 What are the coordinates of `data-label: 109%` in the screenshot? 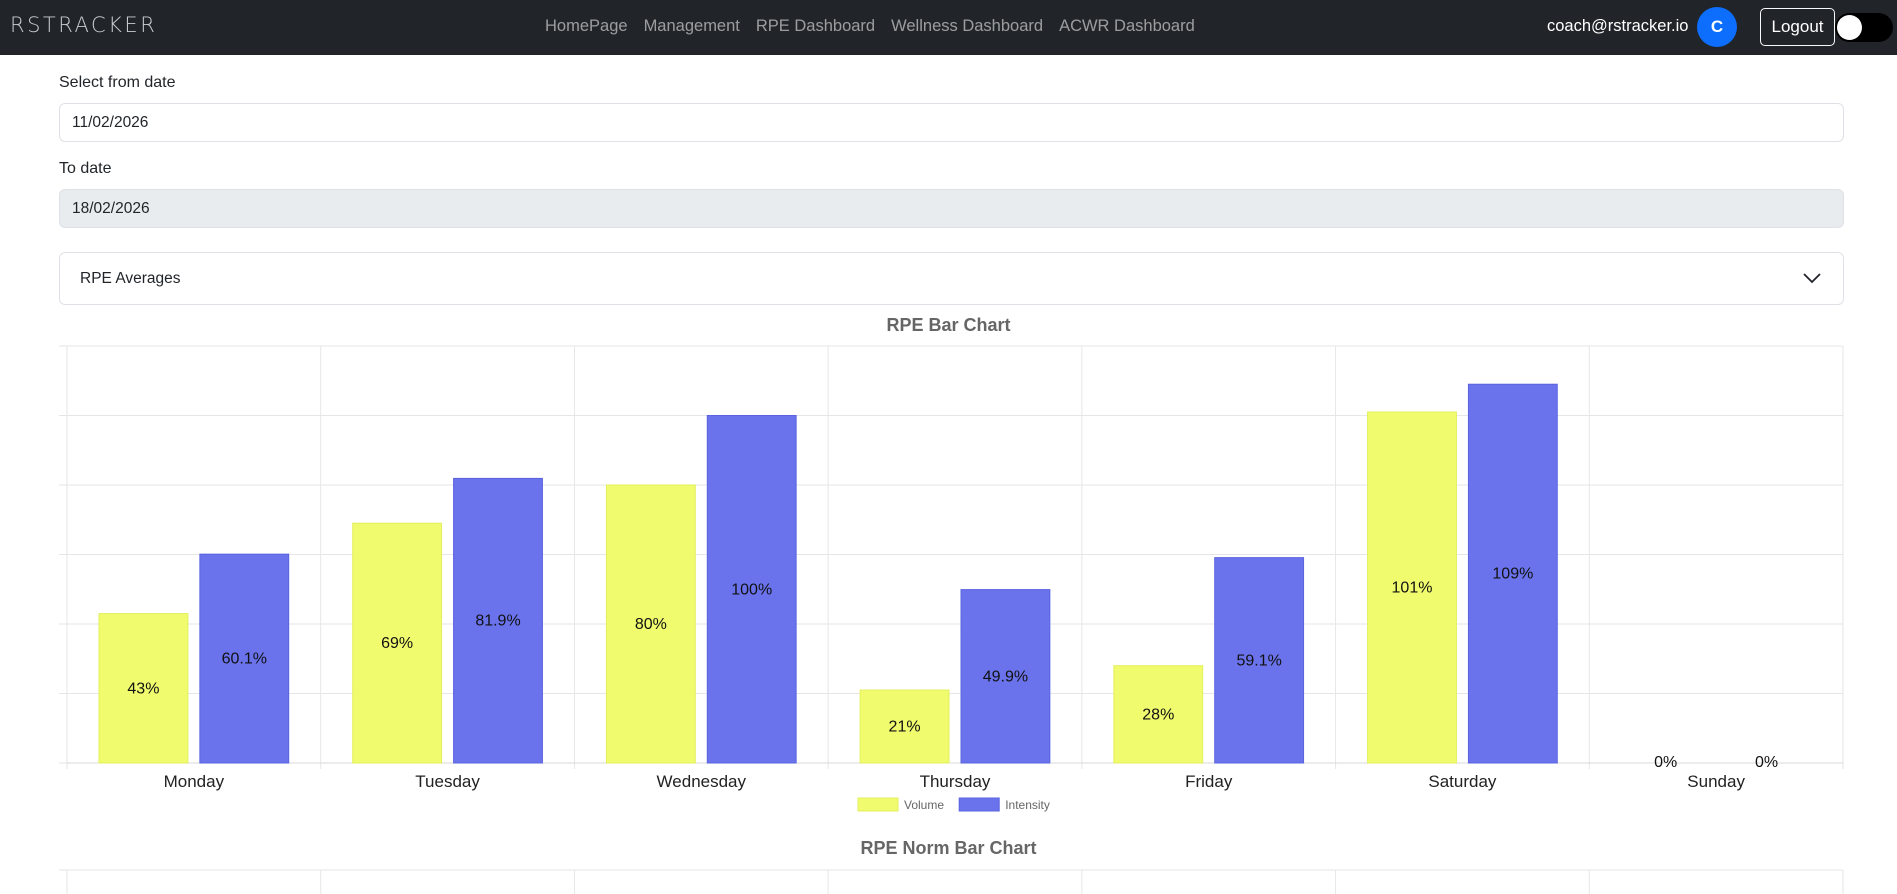 It's located at (1512, 574).